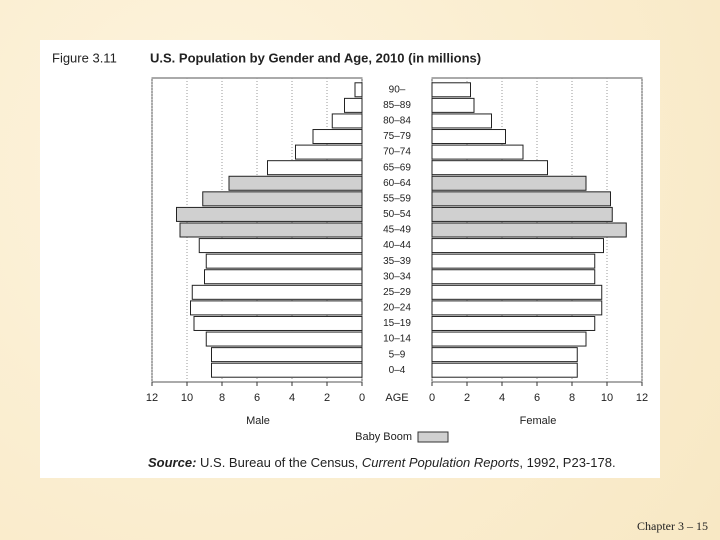 The width and height of the screenshot is (720, 540). What do you see at coordinates (397, 136) in the screenshot?
I see `age-label: 75–79` at bounding box center [397, 136].